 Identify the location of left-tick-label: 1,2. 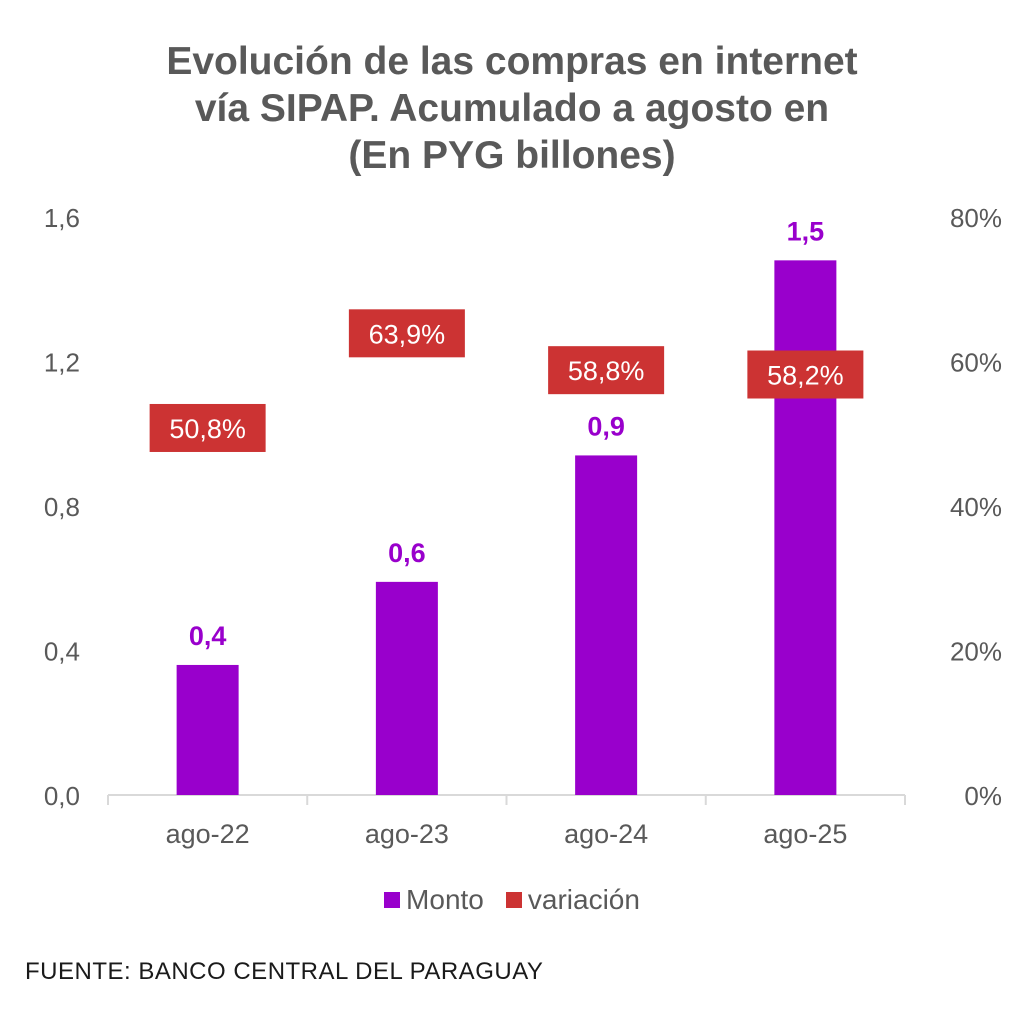
(62, 363).